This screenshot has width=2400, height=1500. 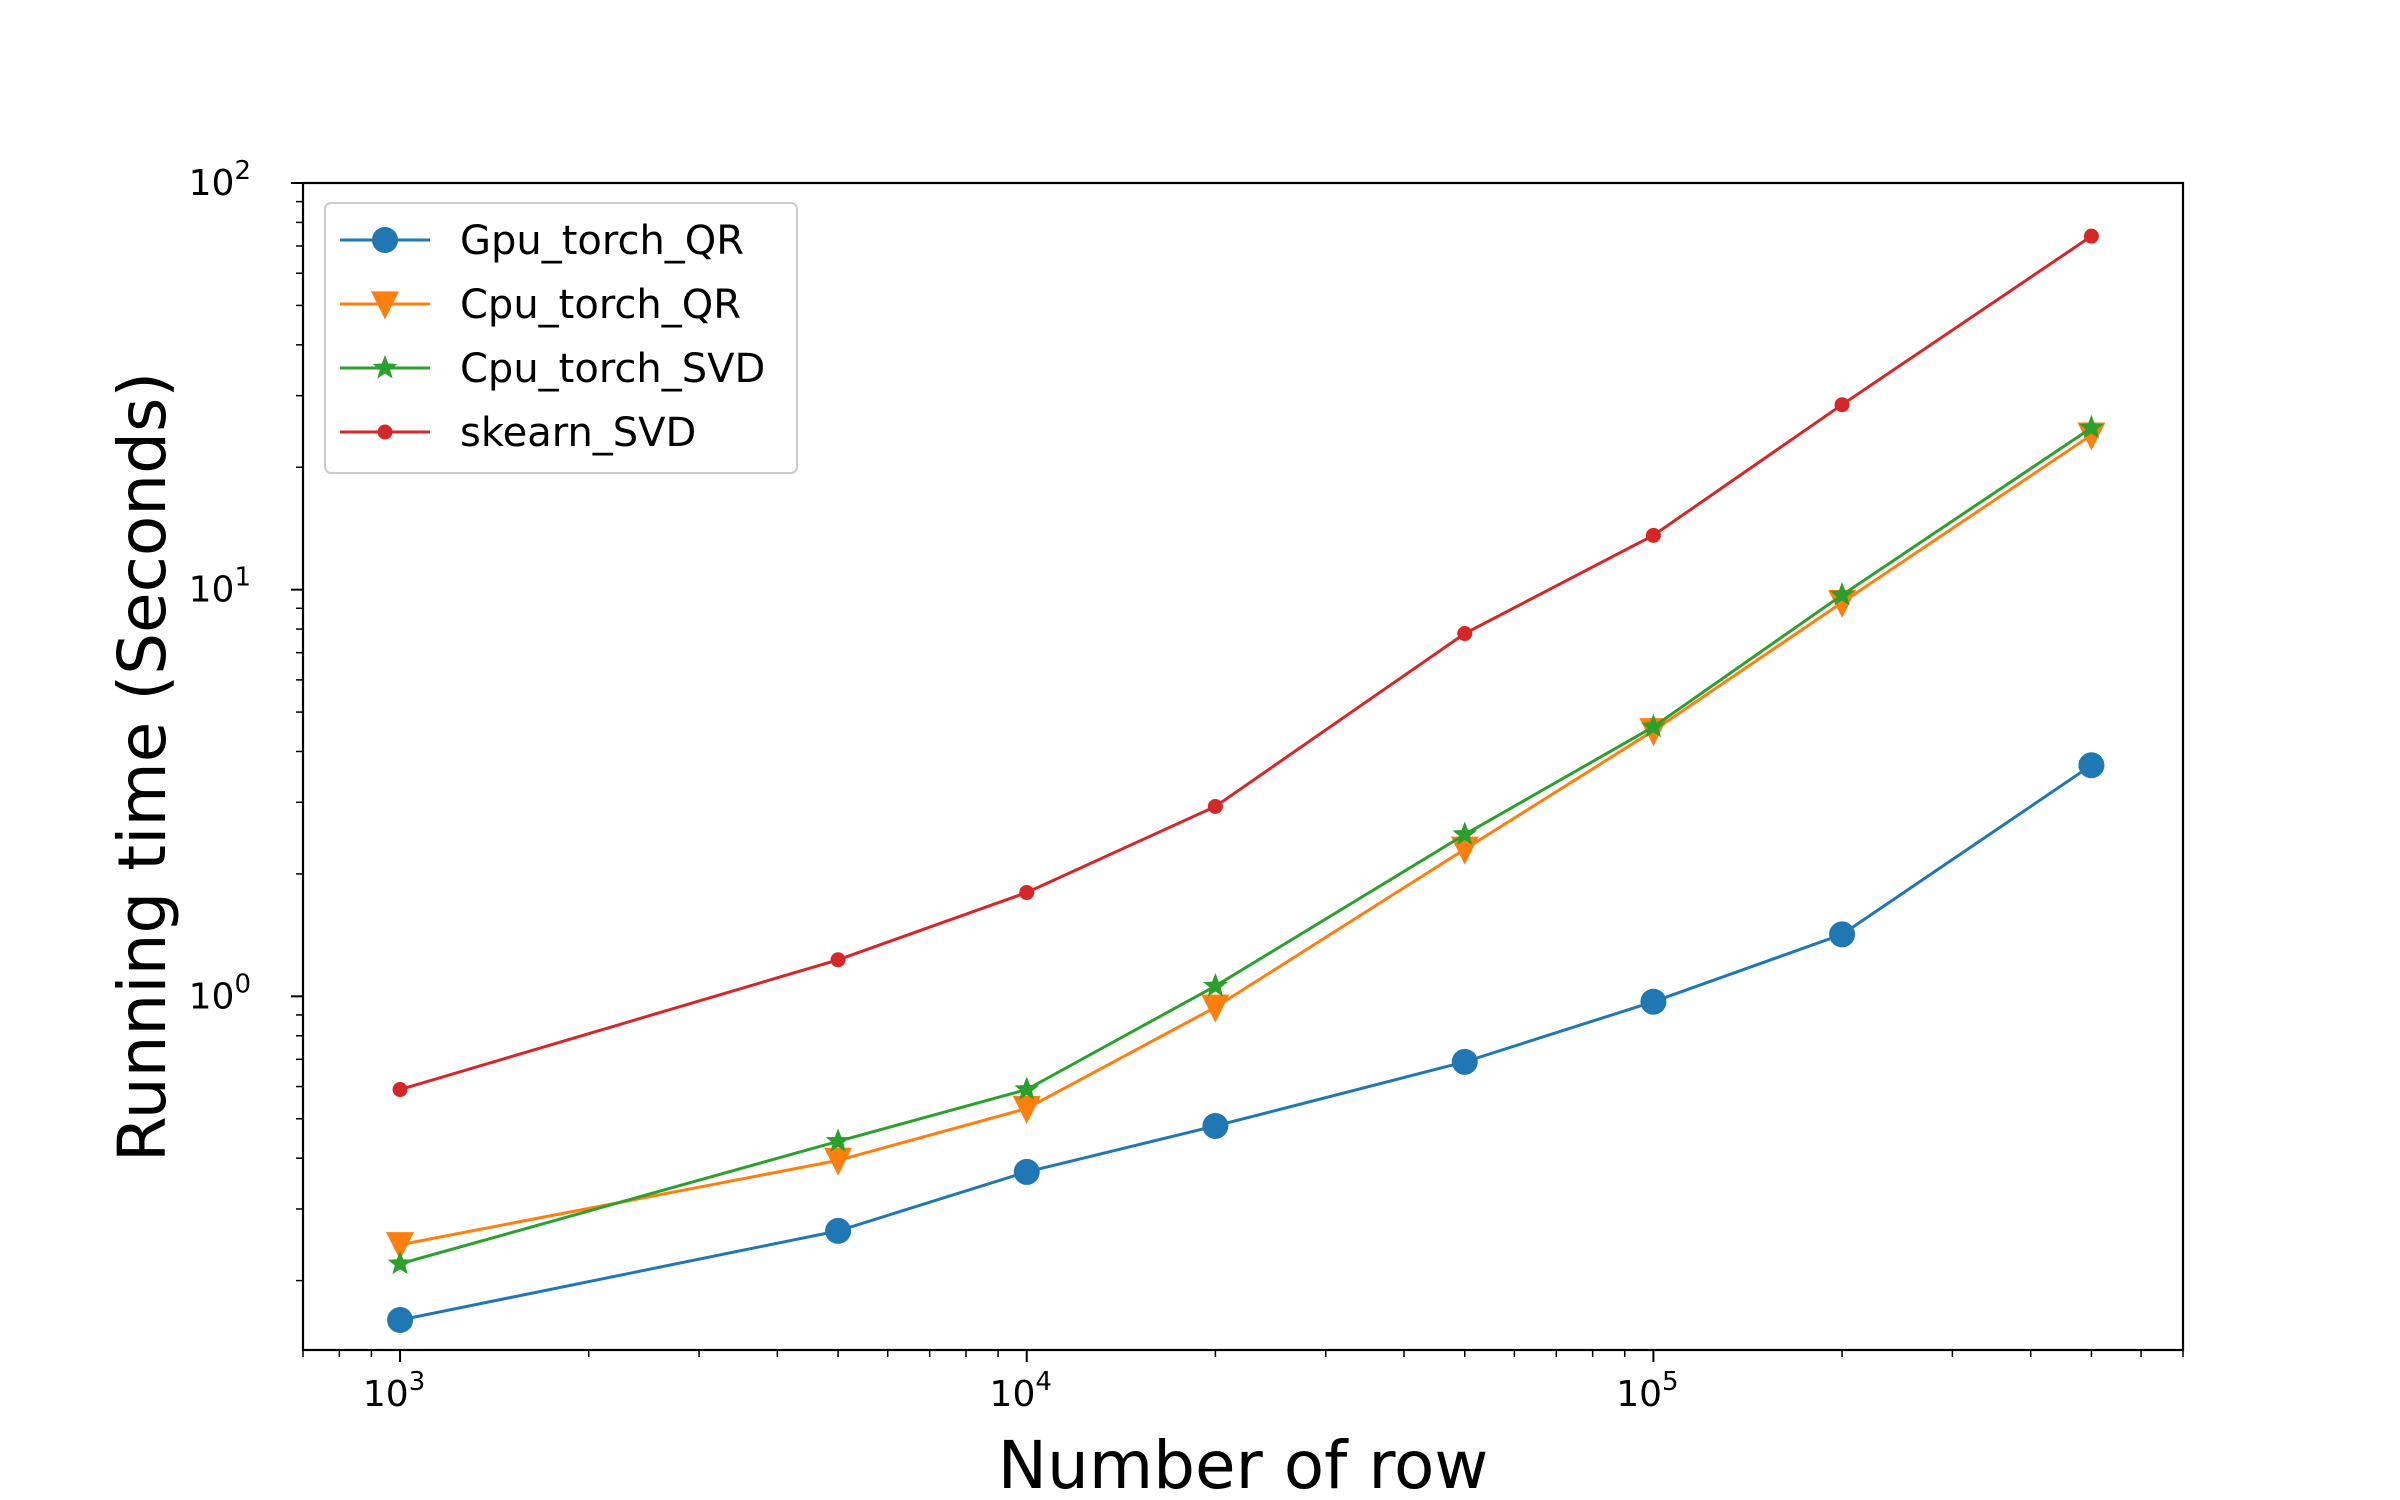 I want to click on x-tick-label: 10⁴, so click(x=1021, y=1391).